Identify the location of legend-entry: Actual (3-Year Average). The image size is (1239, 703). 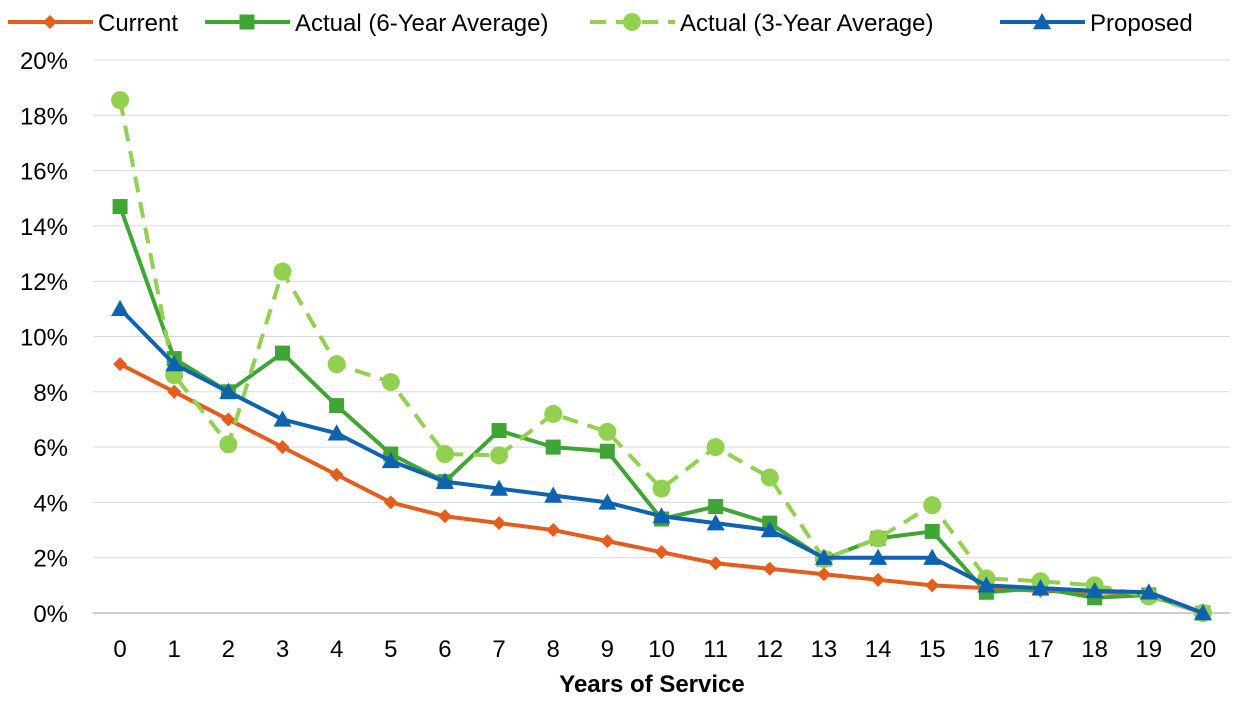
(762, 23).